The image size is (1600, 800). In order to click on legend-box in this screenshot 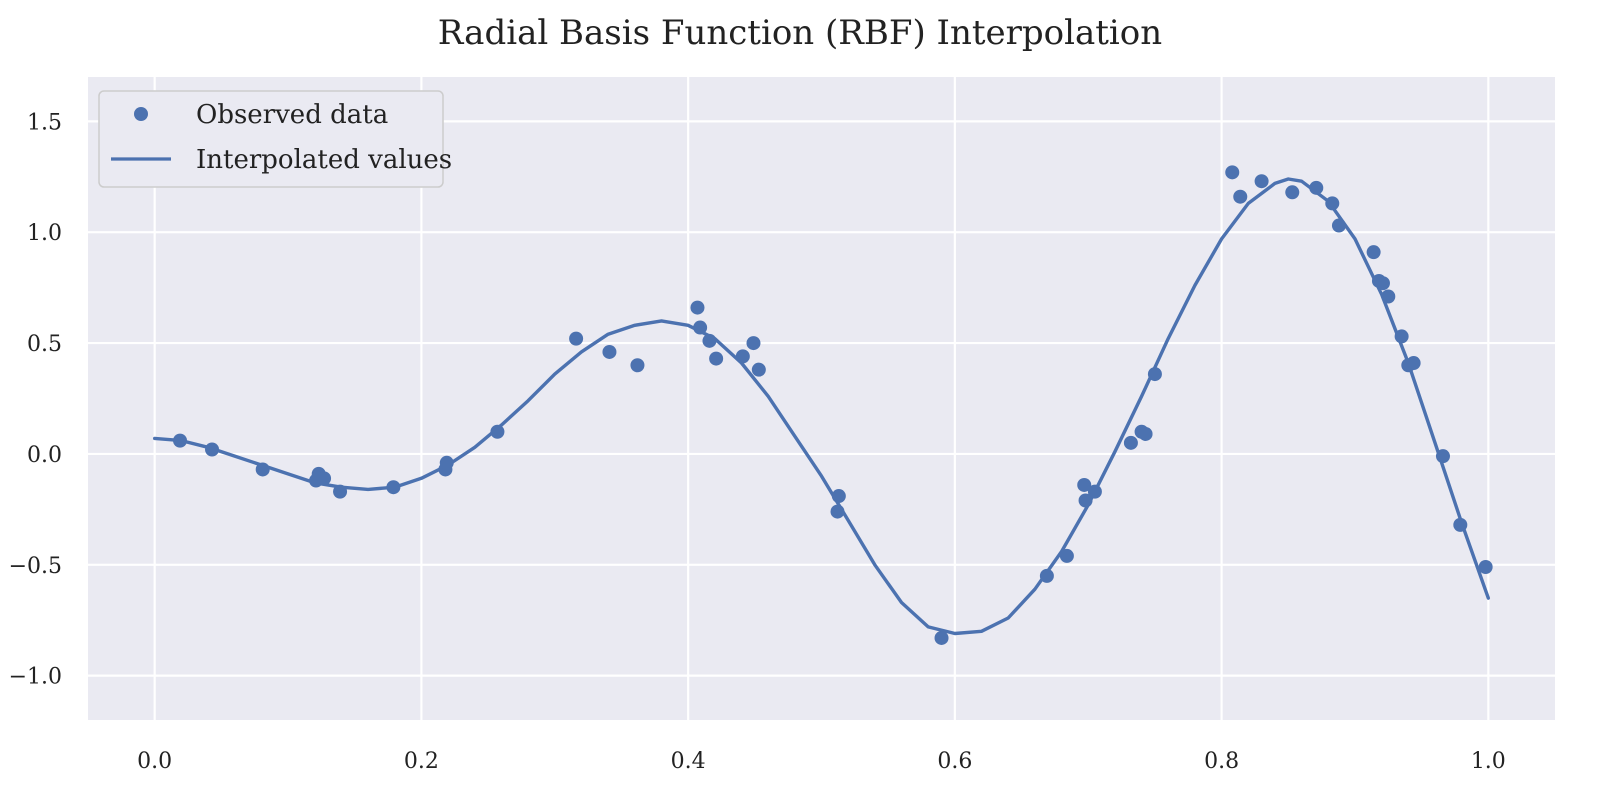, I will do `click(271, 139)`.